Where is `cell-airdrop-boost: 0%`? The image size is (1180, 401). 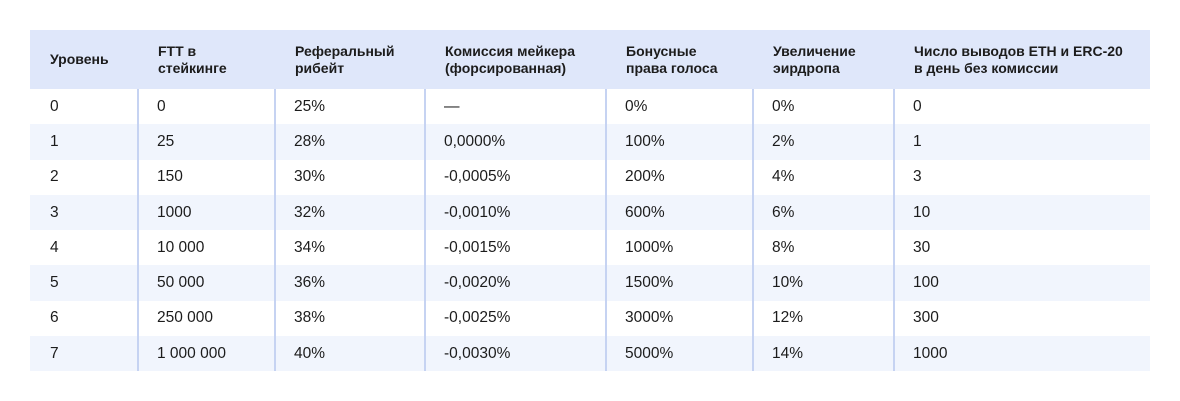
cell-airdrop-boost: 0% is located at coordinates (823, 107).